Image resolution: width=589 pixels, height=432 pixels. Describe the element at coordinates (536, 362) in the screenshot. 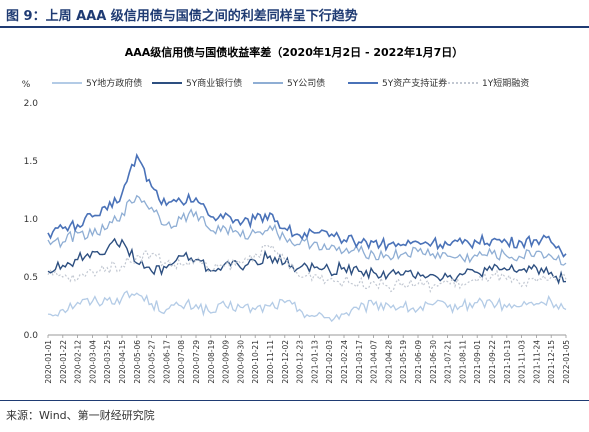

I see `x-tick-label: 2021-11-24` at that location.